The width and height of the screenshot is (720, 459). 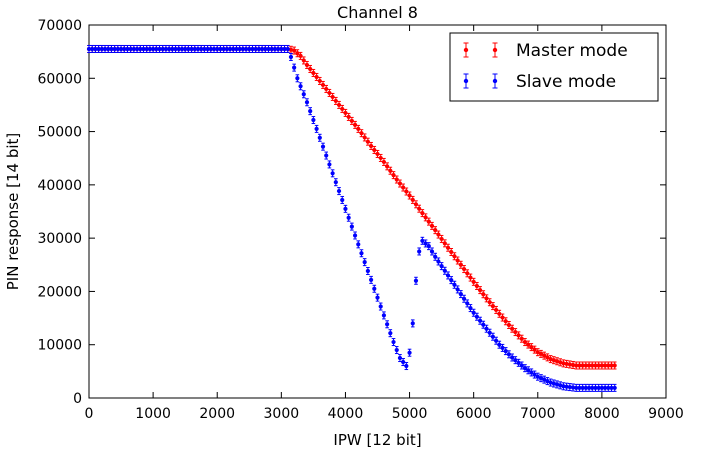 I want to click on legend-label-slave: Slave mode, so click(x=566, y=82).